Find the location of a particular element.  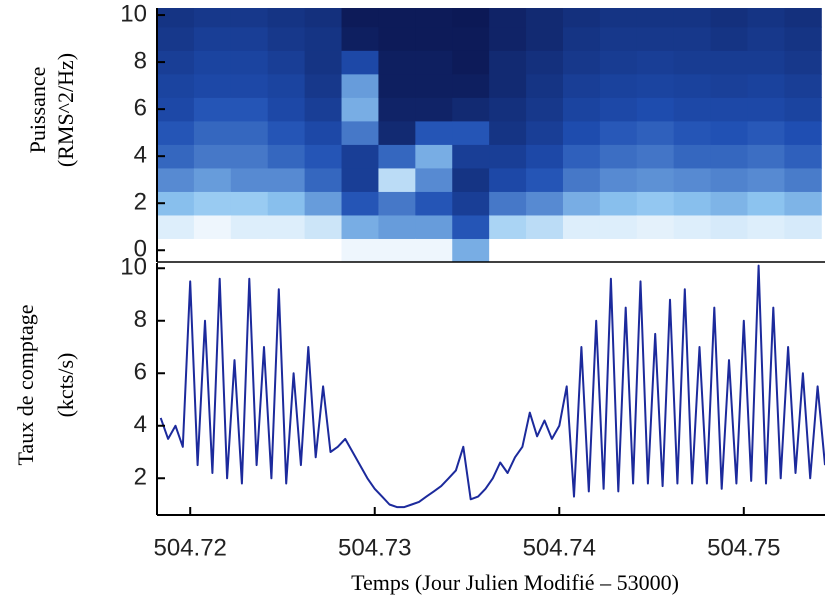

y-tick-label: 10 is located at coordinates (133, 13).